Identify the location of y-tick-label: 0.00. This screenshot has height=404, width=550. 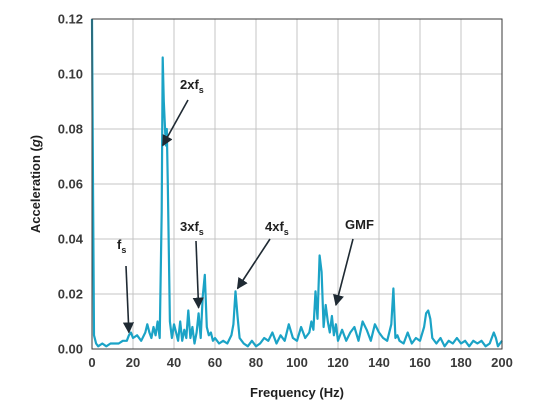
(70, 349).